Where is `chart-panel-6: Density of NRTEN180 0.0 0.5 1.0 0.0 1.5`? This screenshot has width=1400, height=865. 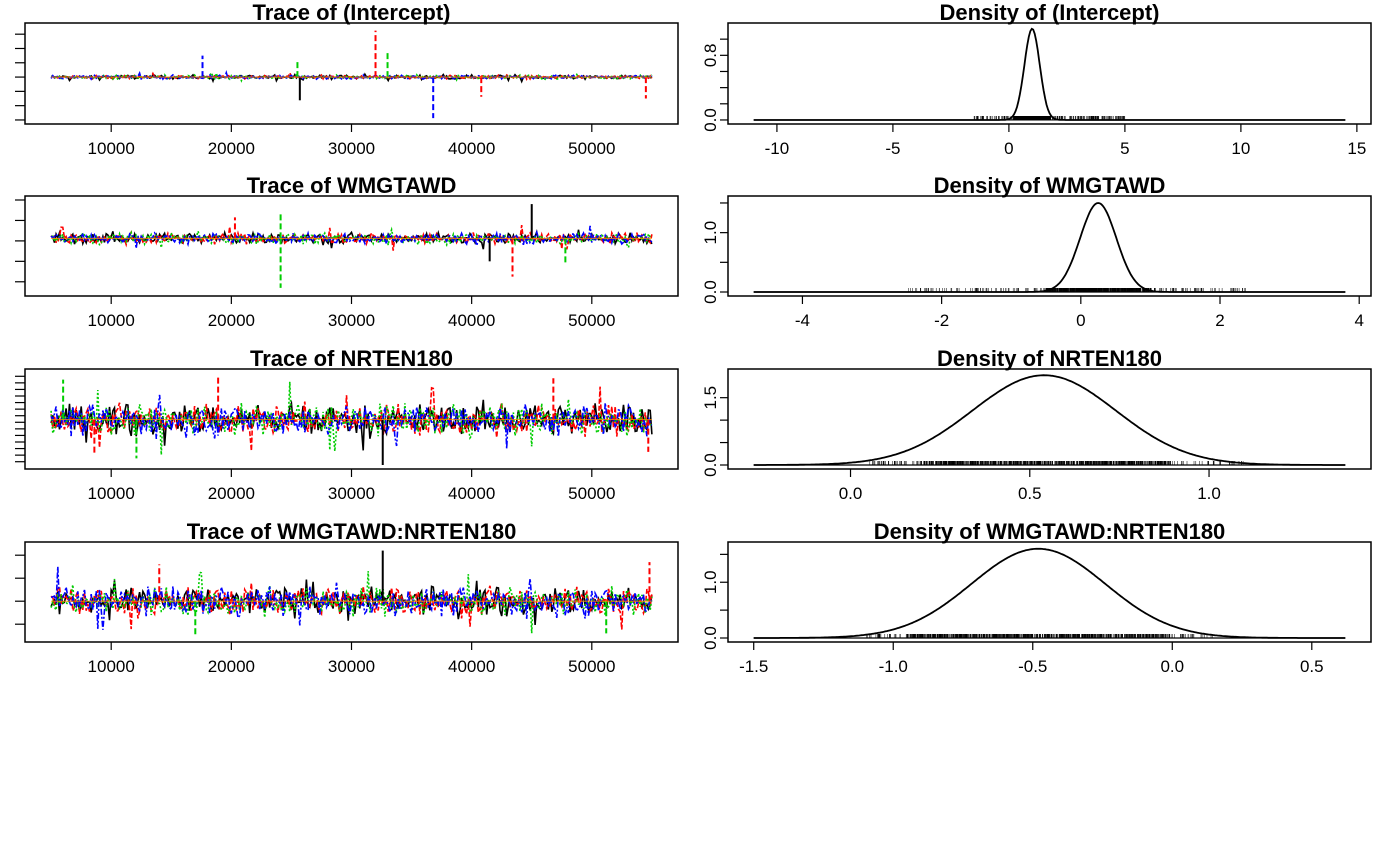 chart-panel-6: Density of NRTEN180 0.0 0.5 1.0 0.0 1.5 is located at coordinates (1036, 424).